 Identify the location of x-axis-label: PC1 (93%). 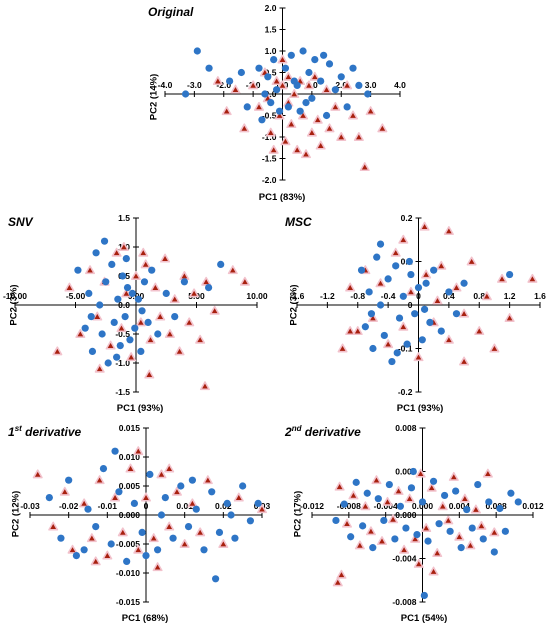
(420, 408).